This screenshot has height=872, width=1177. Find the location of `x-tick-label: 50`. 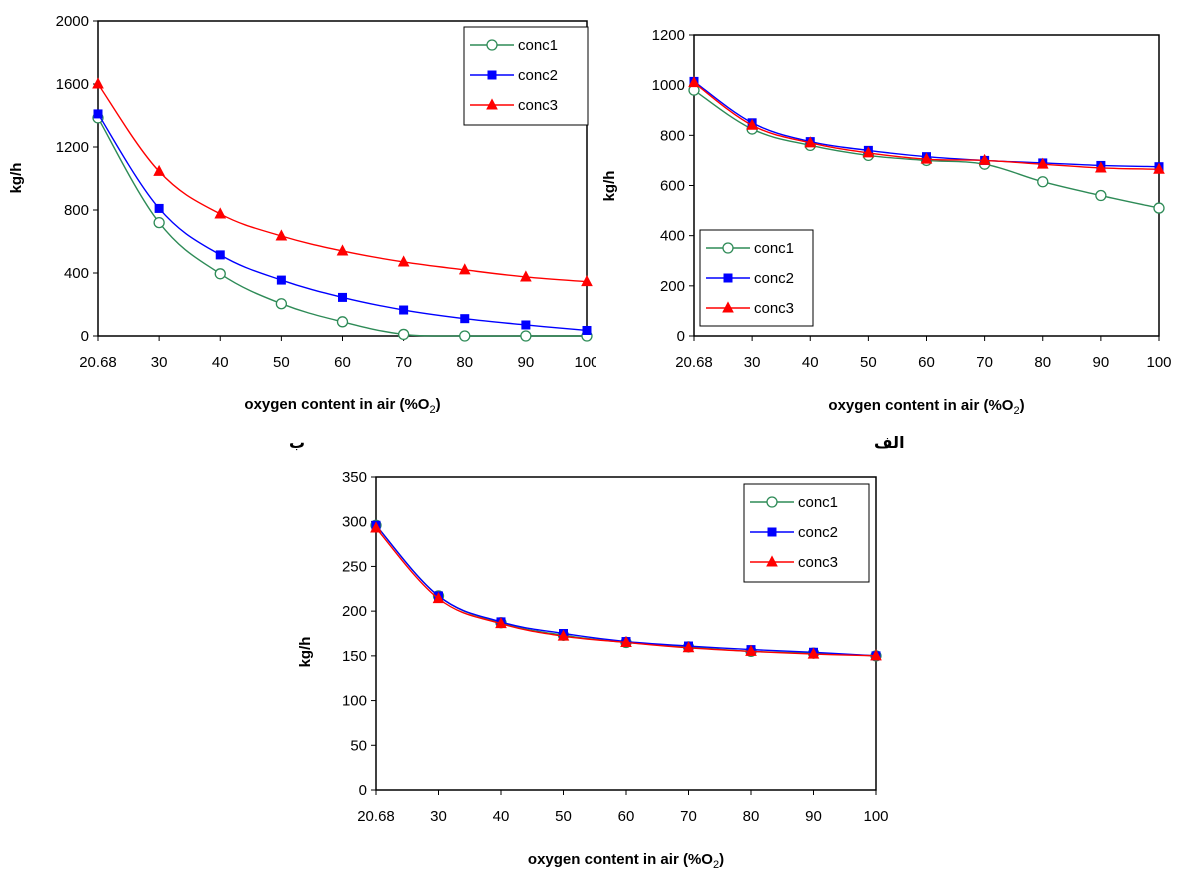

x-tick-label: 50 is located at coordinates (281, 362).